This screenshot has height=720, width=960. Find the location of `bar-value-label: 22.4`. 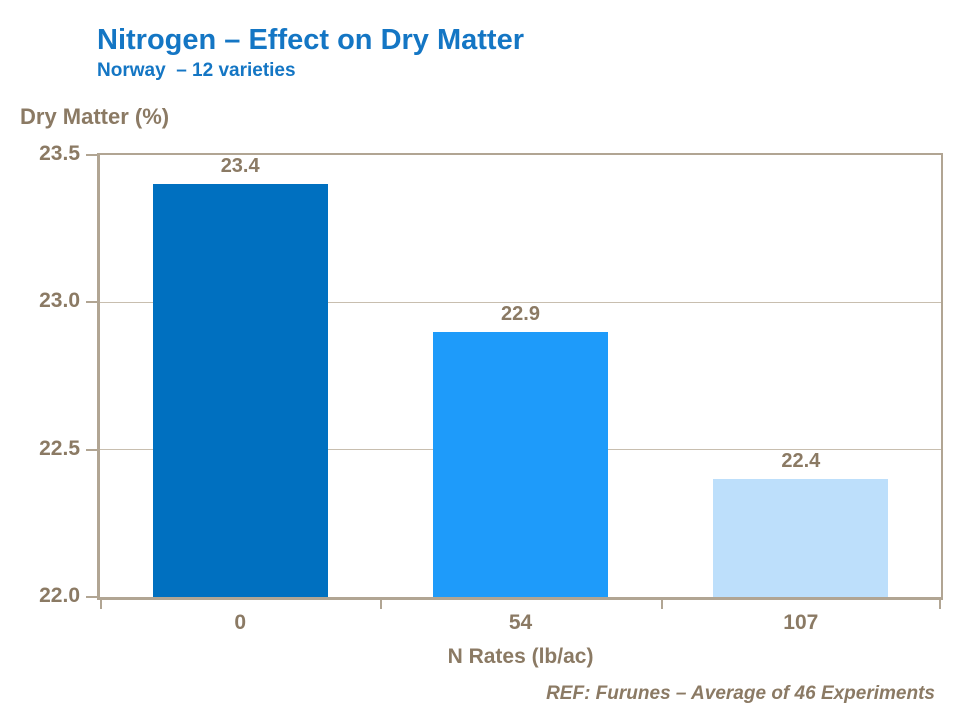

bar-value-label: 22.4 is located at coordinates (801, 461).